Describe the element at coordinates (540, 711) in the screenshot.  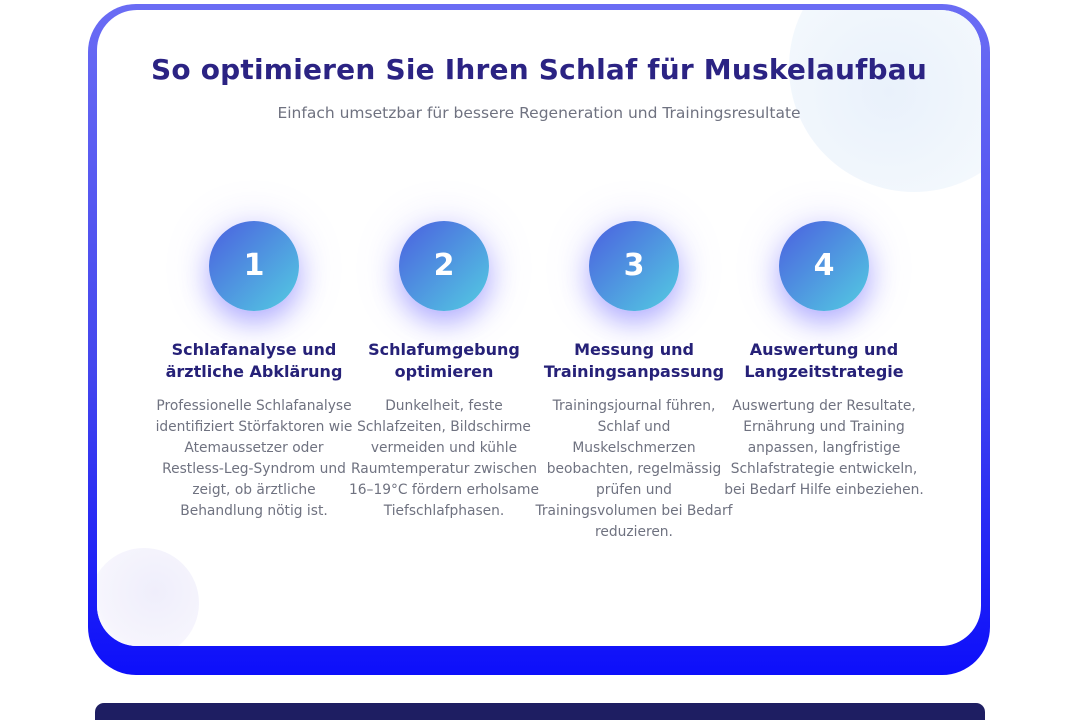
I see `bottom-page-edge-bar` at that location.